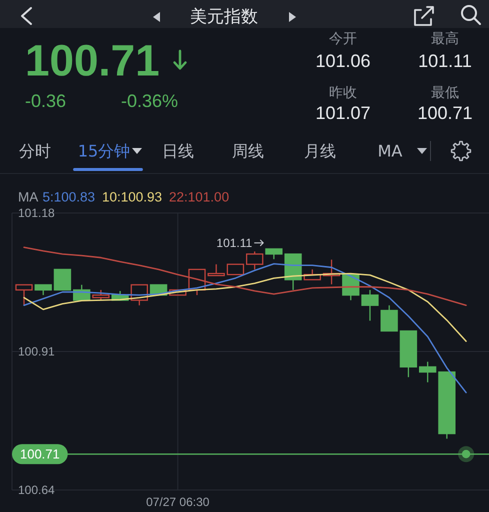  What do you see at coordinates (224, 17) in the screenshot?
I see `chart-title: 美元指数` at bounding box center [224, 17].